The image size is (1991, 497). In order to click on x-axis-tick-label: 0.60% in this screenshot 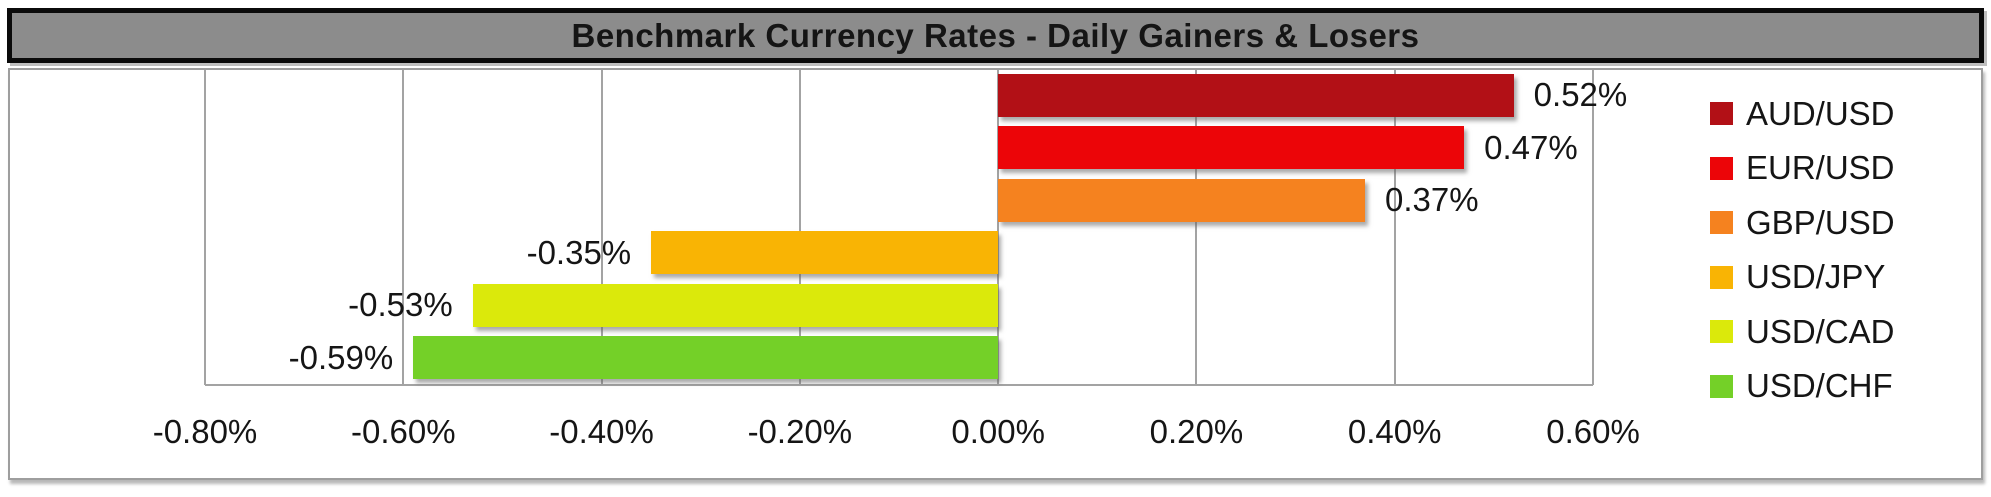, I will do `click(1593, 431)`.